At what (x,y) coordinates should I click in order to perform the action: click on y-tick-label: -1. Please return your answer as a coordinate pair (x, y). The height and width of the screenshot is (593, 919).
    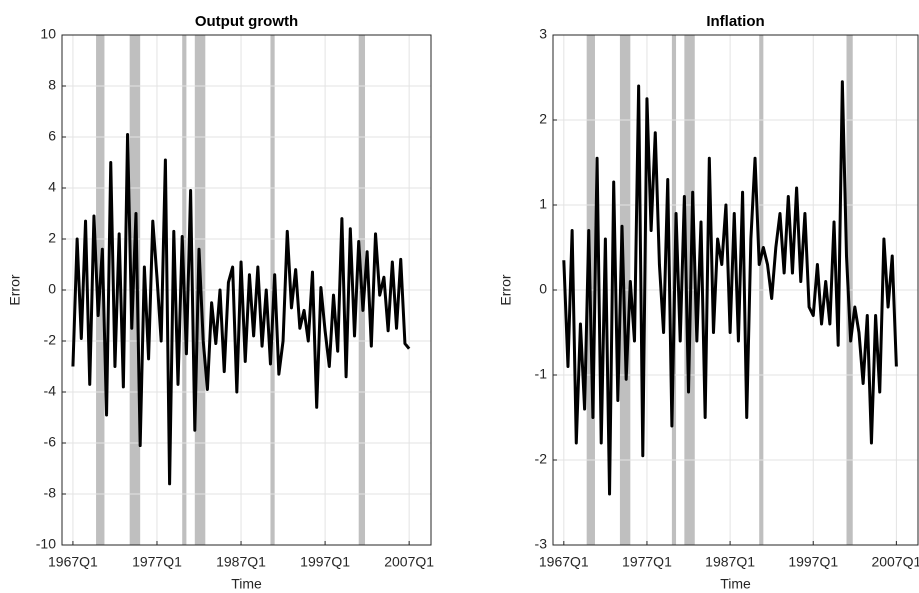
    Looking at the image, I should click on (541, 374).